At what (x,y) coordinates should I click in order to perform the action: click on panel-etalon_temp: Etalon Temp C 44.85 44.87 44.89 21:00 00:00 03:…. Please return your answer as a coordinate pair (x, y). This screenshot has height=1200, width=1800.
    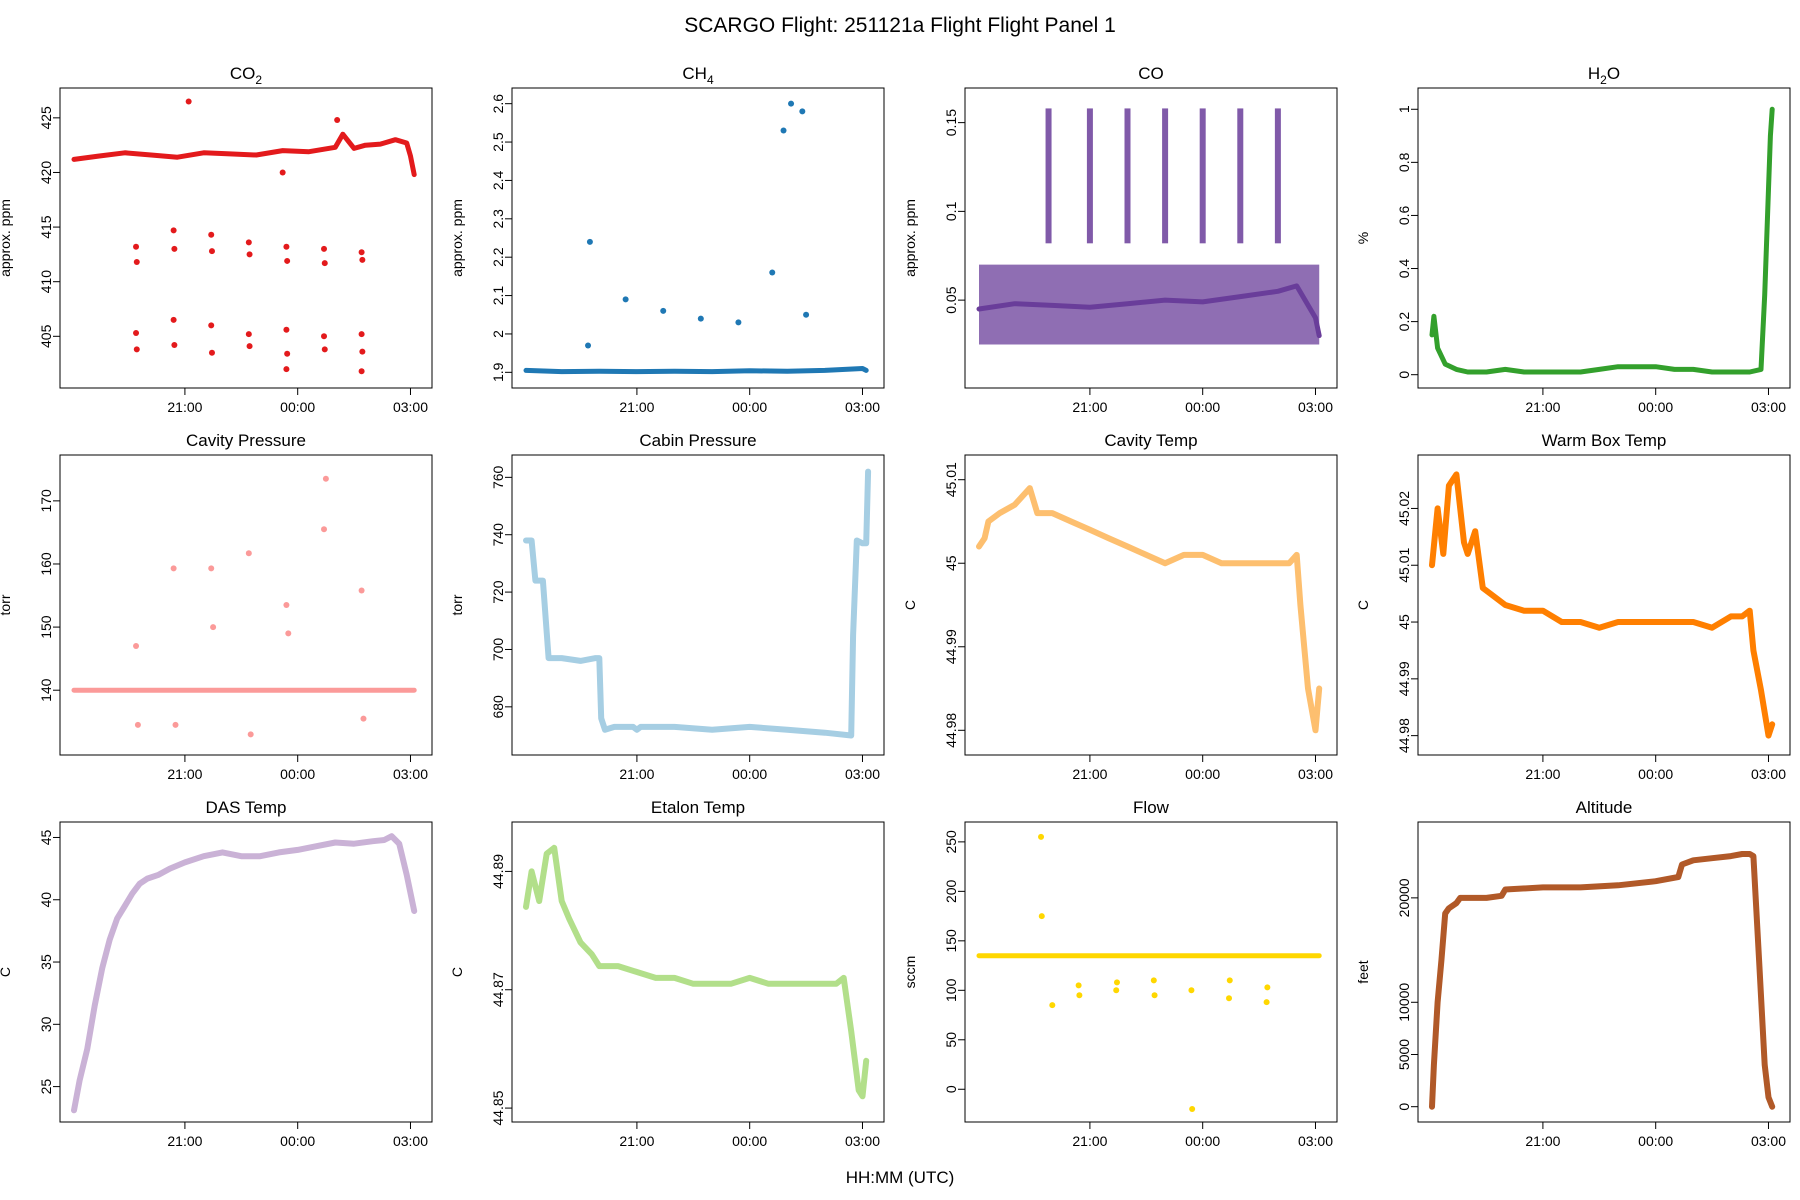
    Looking at the image, I should click on (667, 973).